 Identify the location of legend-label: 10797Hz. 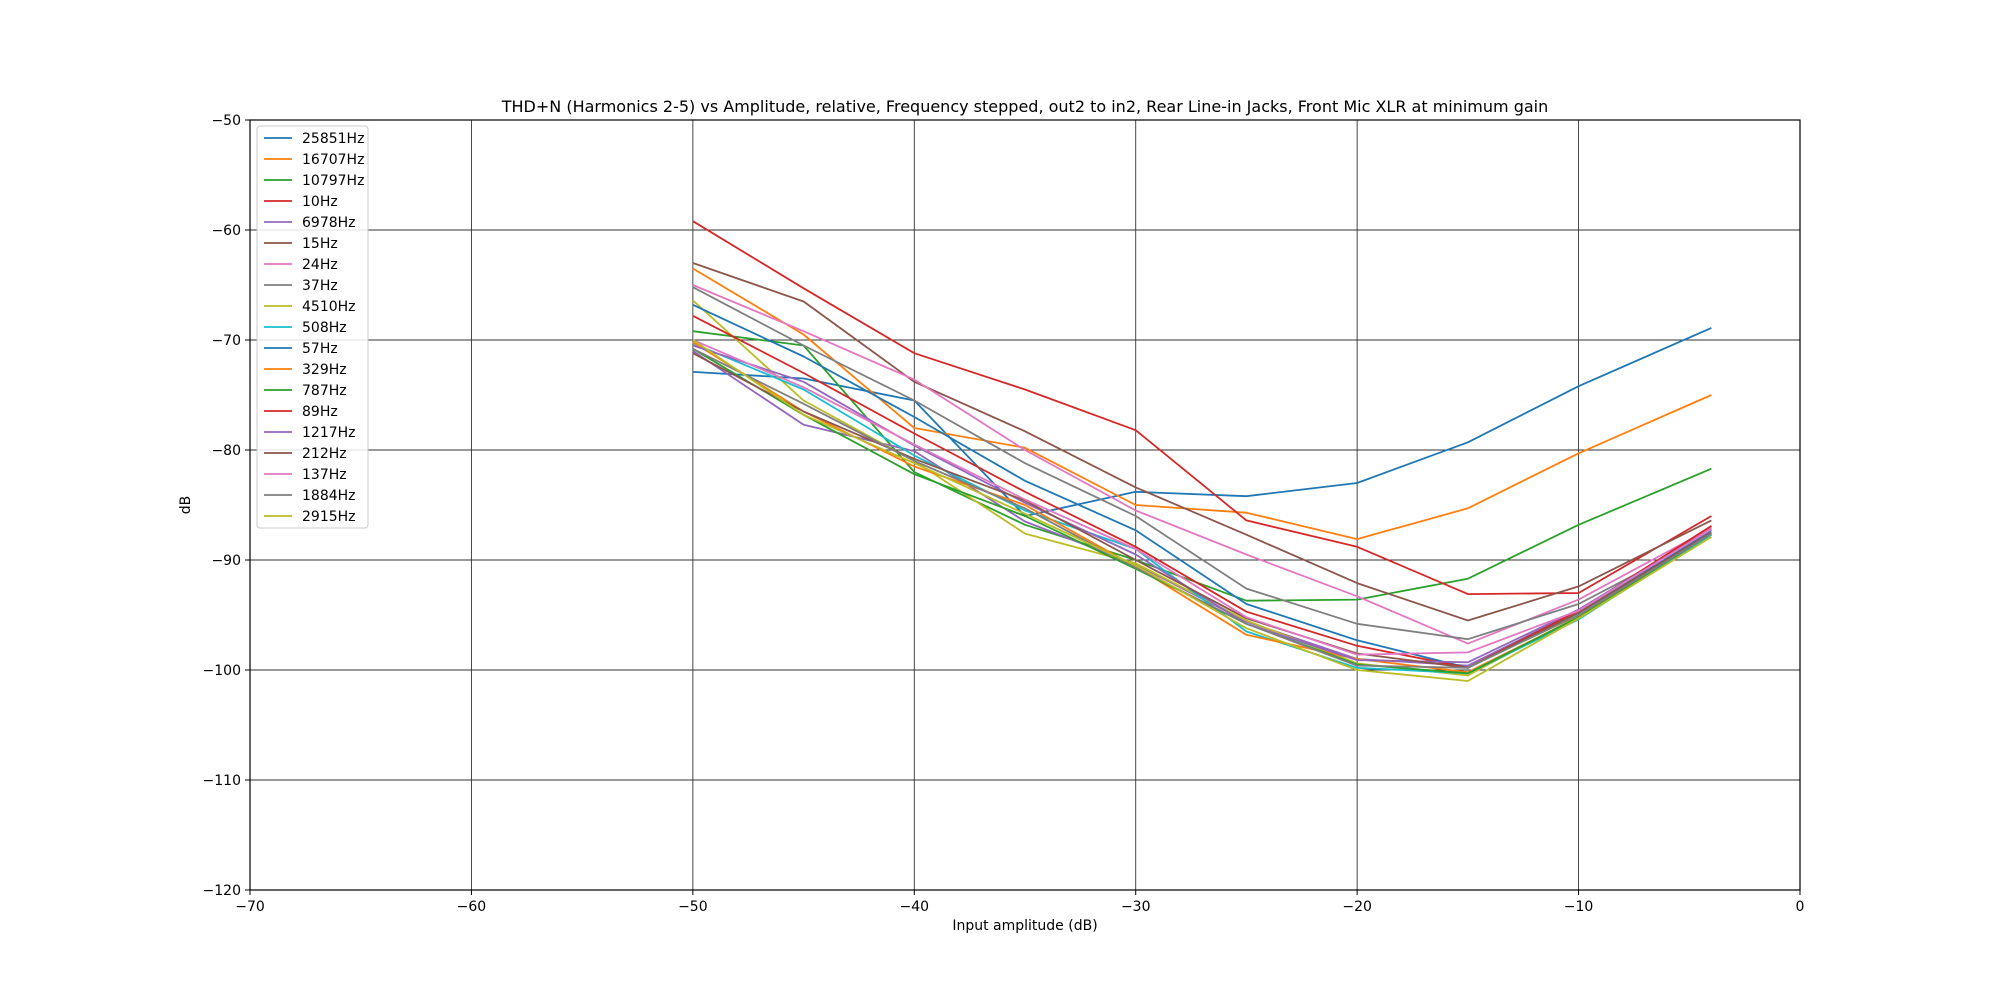
(333, 181).